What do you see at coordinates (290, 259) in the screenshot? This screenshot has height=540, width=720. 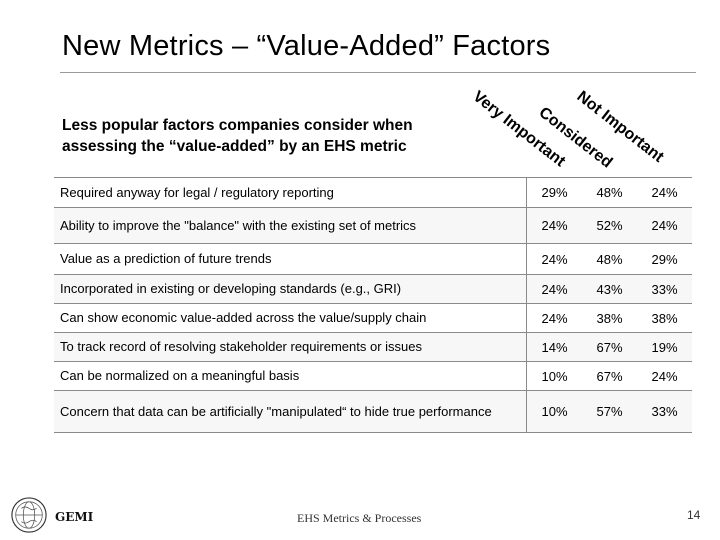 I see `row-label: Value as a prediction of future trends` at bounding box center [290, 259].